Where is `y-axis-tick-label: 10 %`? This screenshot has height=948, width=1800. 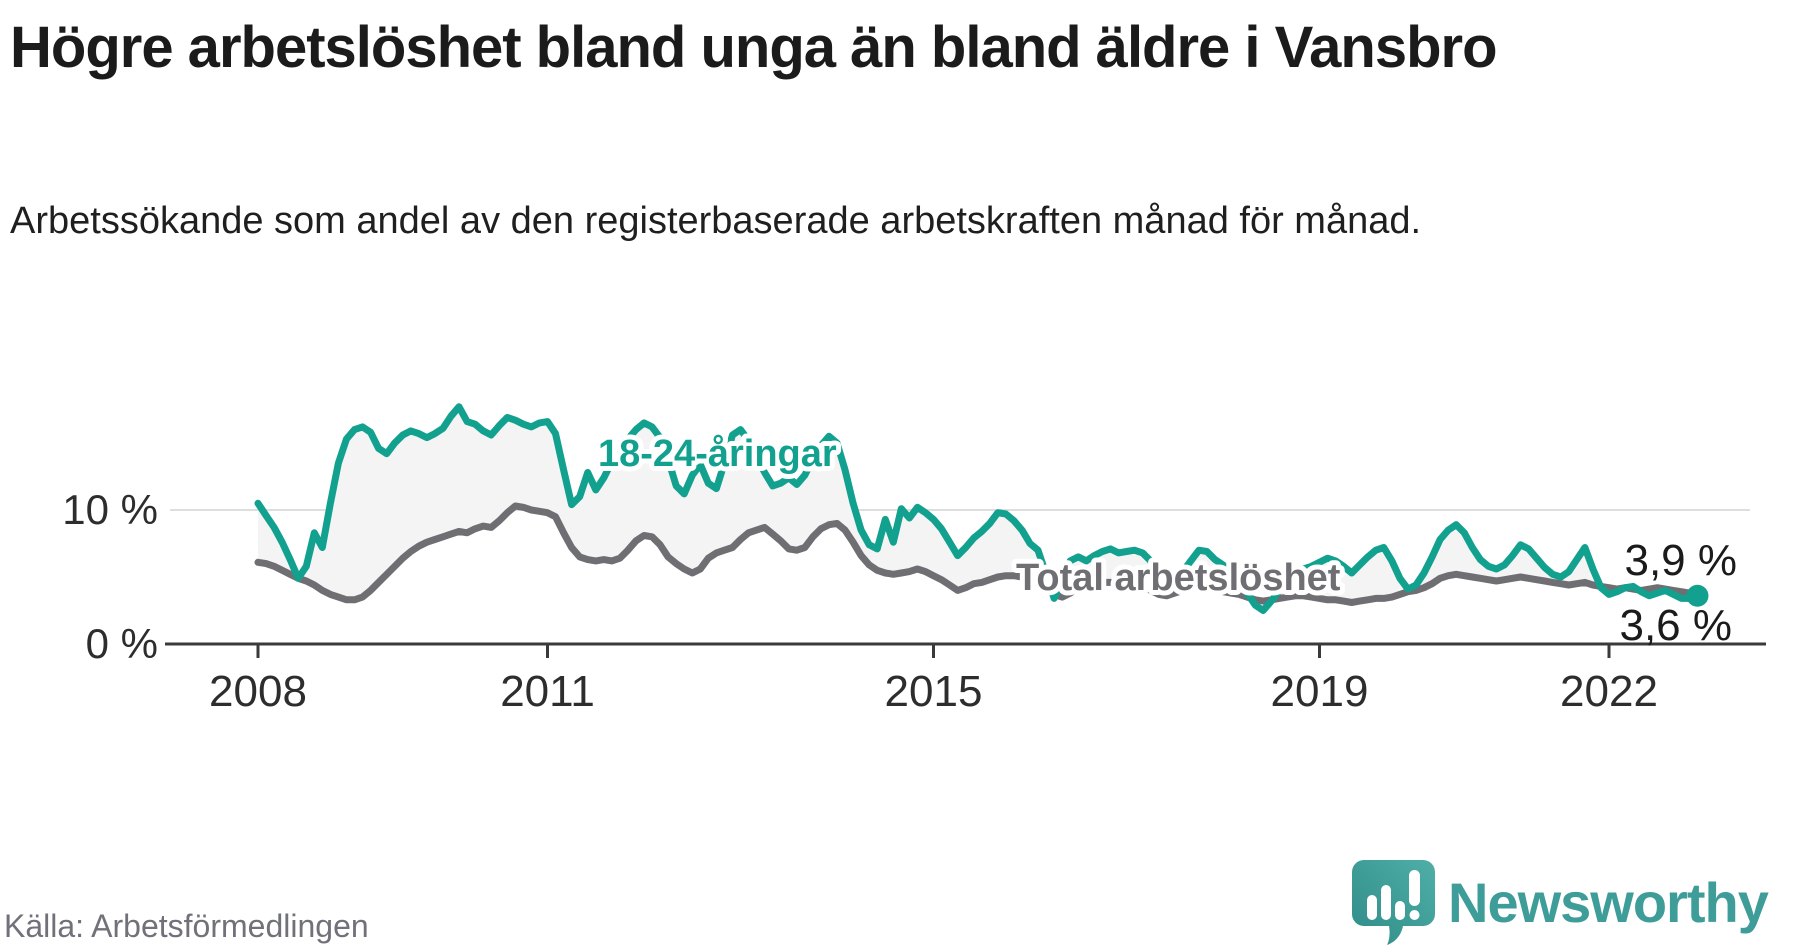
y-axis-tick-label: 10 % is located at coordinates (110, 509).